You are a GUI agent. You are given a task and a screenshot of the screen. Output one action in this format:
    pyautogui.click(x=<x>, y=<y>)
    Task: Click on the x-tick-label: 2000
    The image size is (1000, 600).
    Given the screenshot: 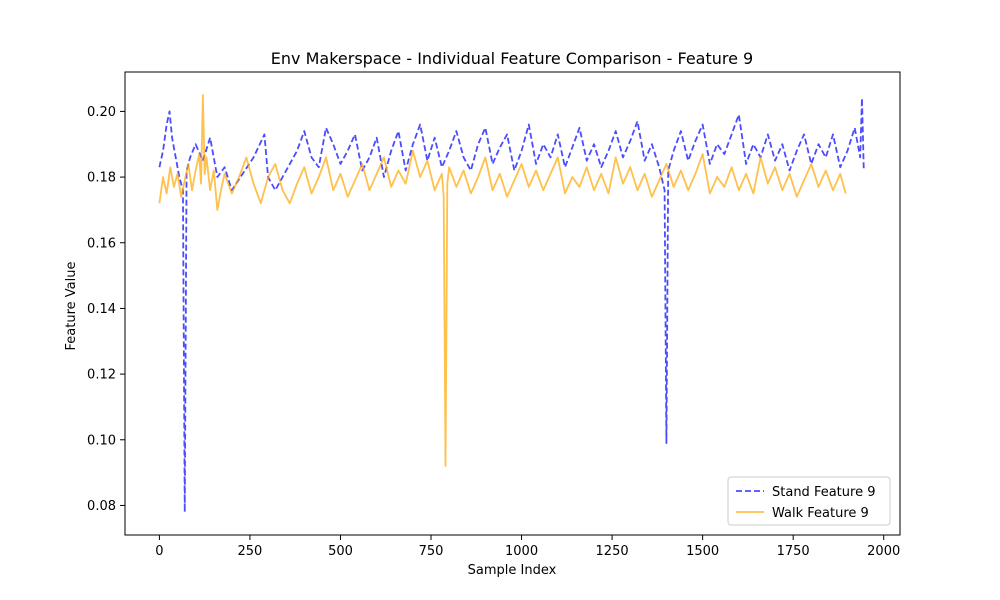 What is the action you would take?
    pyautogui.click(x=883, y=551)
    